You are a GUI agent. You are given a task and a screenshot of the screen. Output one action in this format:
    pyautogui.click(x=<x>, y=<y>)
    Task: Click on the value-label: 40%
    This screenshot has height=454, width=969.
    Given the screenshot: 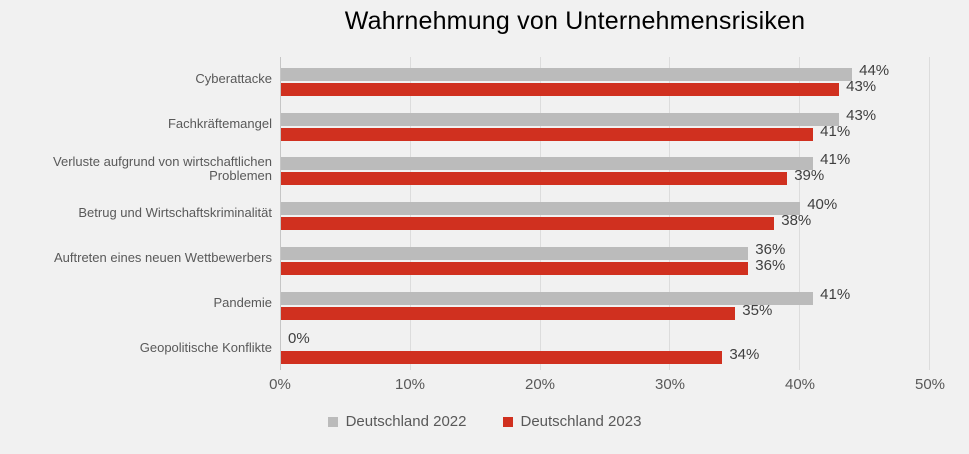 What is the action you would take?
    pyautogui.click(x=822, y=205)
    